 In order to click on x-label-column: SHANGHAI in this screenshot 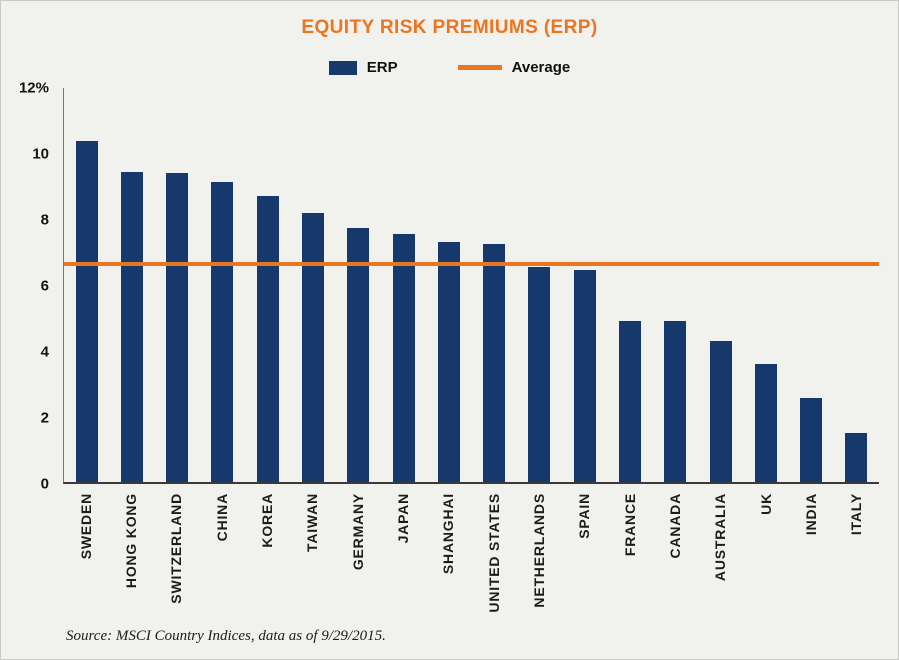, I will do `click(448, 563)`.